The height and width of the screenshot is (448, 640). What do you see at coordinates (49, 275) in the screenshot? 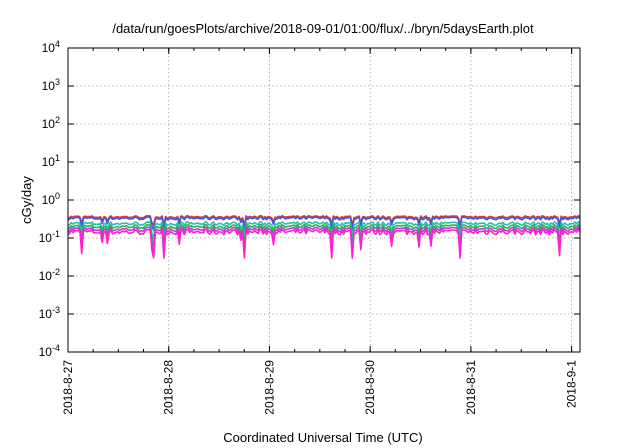
I see `y-tick-label: 10⁻²` at bounding box center [49, 275].